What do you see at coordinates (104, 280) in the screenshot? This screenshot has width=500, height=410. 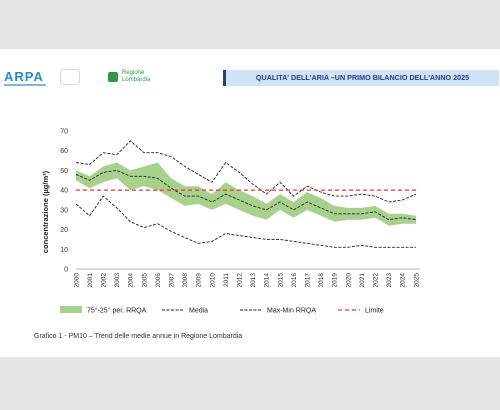 I see `x-tick-label: 2002` at bounding box center [104, 280].